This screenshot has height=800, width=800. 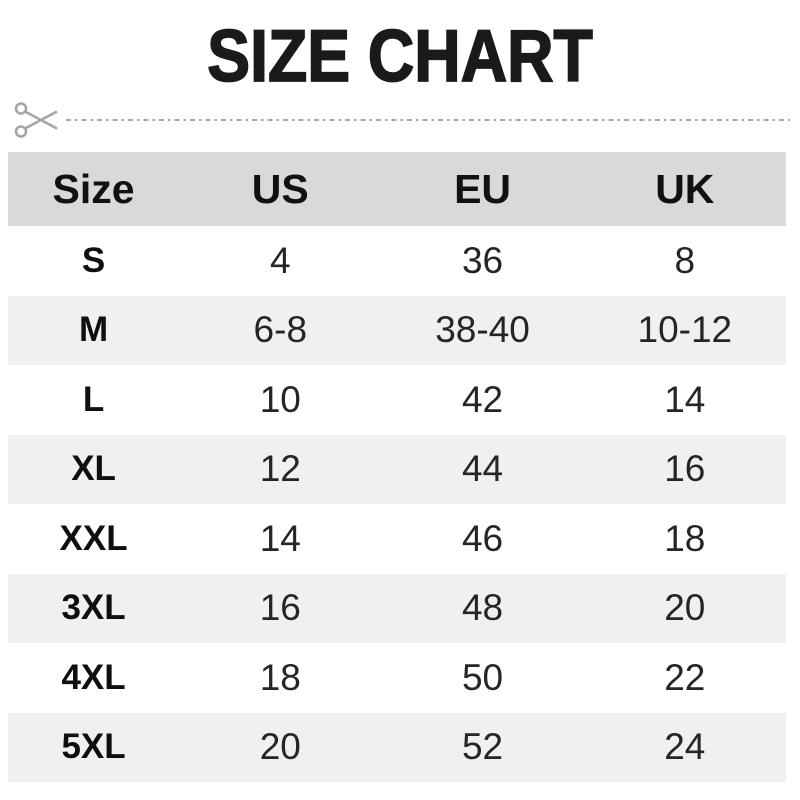 What do you see at coordinates (397, 678) in the screenshot?
I see `table-row: 4XL 18 50 22` at bounding box center [397, 678].